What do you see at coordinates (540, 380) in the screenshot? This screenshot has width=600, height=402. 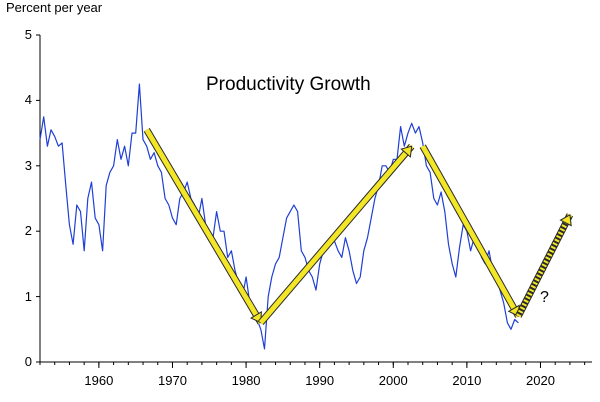 I see `x-tick-label: 2020` at bounding box center [540, 380].